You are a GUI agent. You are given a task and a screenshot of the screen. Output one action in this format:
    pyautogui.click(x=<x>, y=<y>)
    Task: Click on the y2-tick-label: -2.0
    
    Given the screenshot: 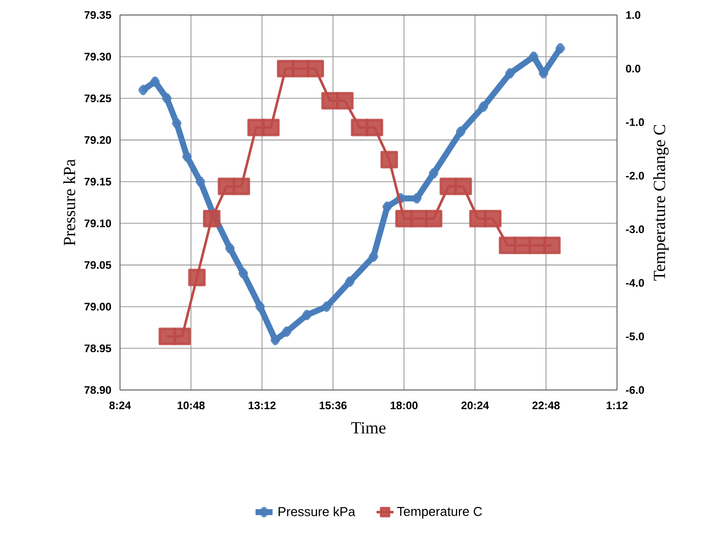 What is the action you would take?
    pyautogui.click(x=635, y=176)
    